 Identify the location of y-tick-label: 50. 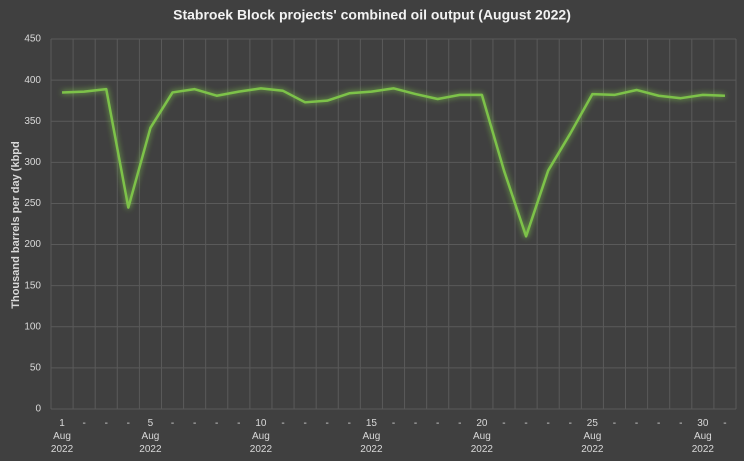
(36, 368).